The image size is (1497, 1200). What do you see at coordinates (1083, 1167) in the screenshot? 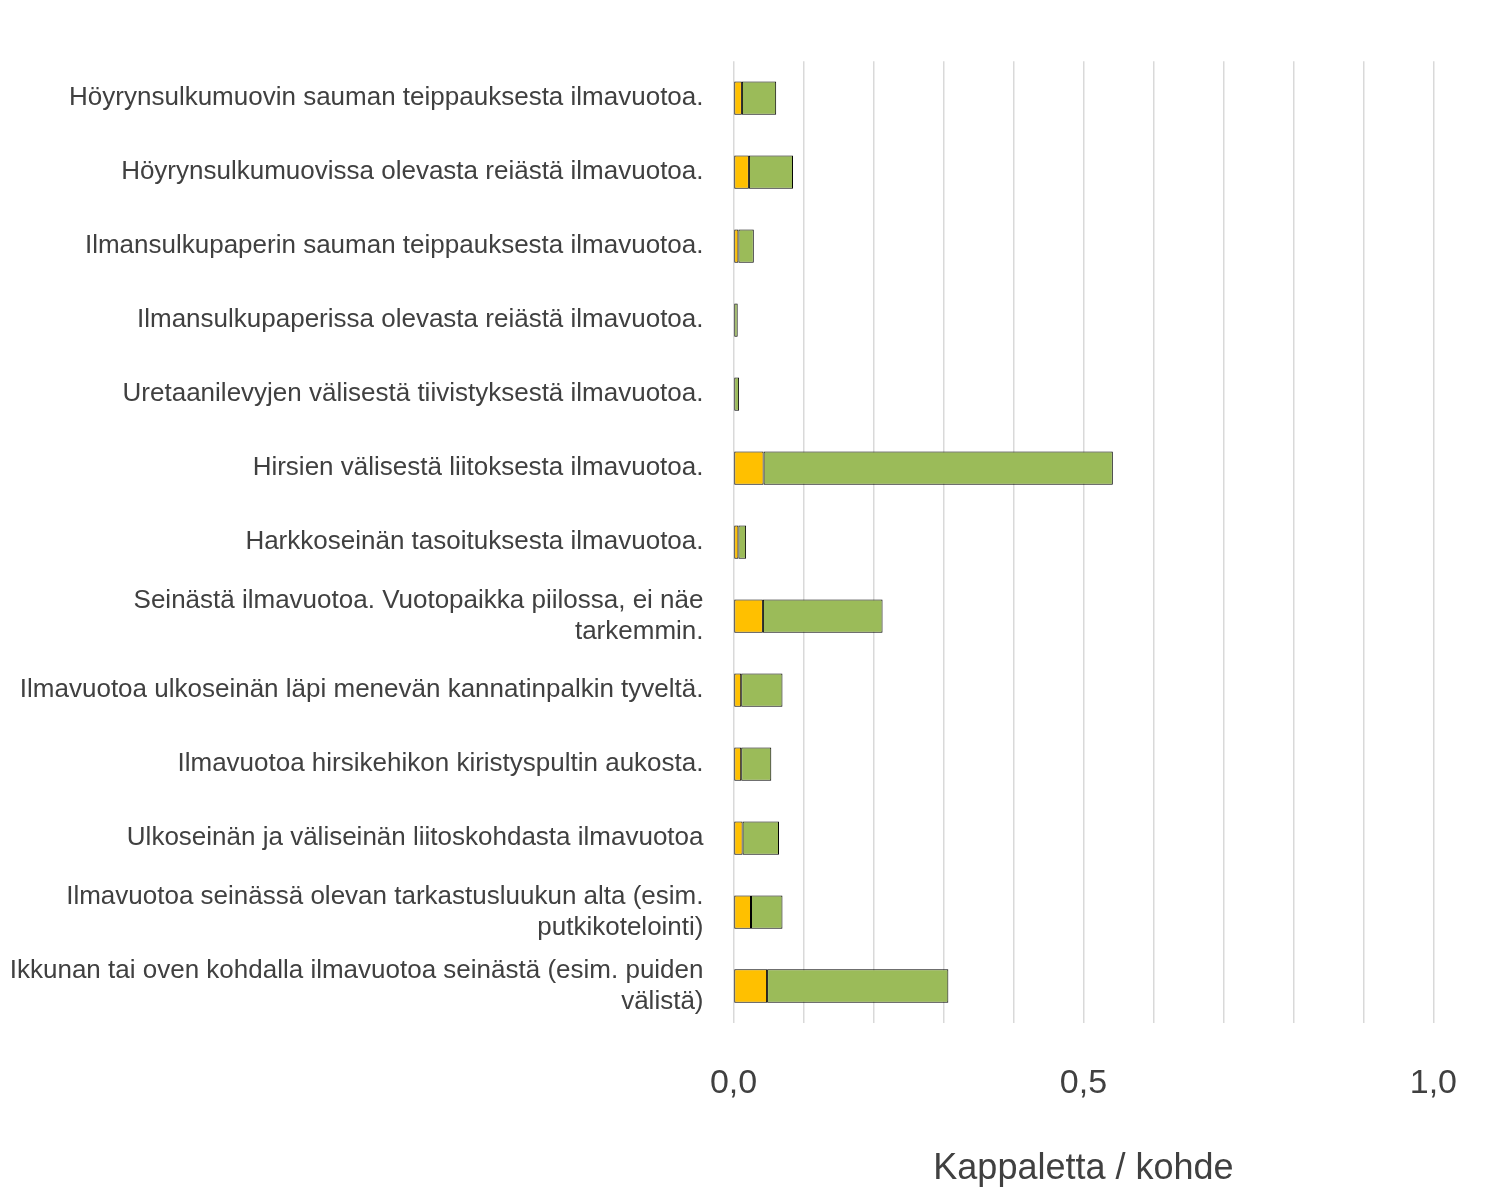
I see `x-axis-title: Kappaletta / kohde` at bounding box center [1083, 1167].